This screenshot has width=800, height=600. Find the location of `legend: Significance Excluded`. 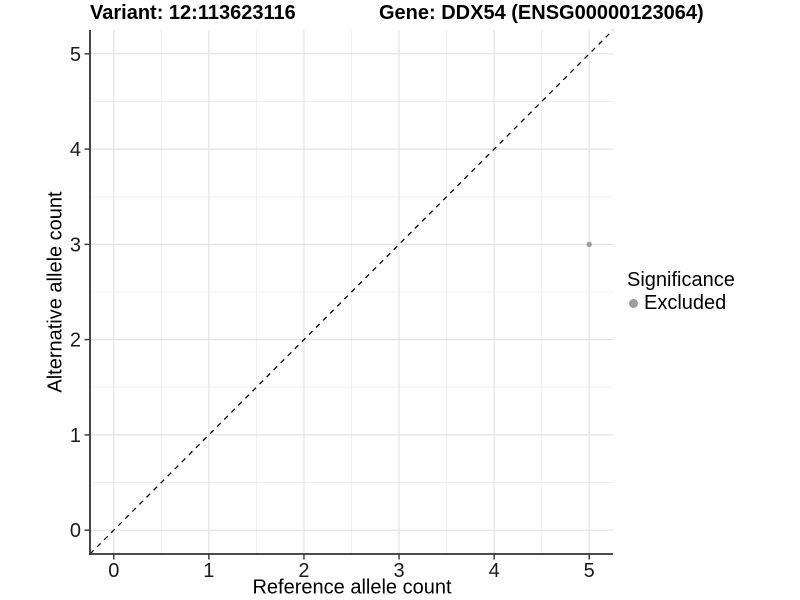

legend: Significance Excluded is located at coordinates (681, 291).